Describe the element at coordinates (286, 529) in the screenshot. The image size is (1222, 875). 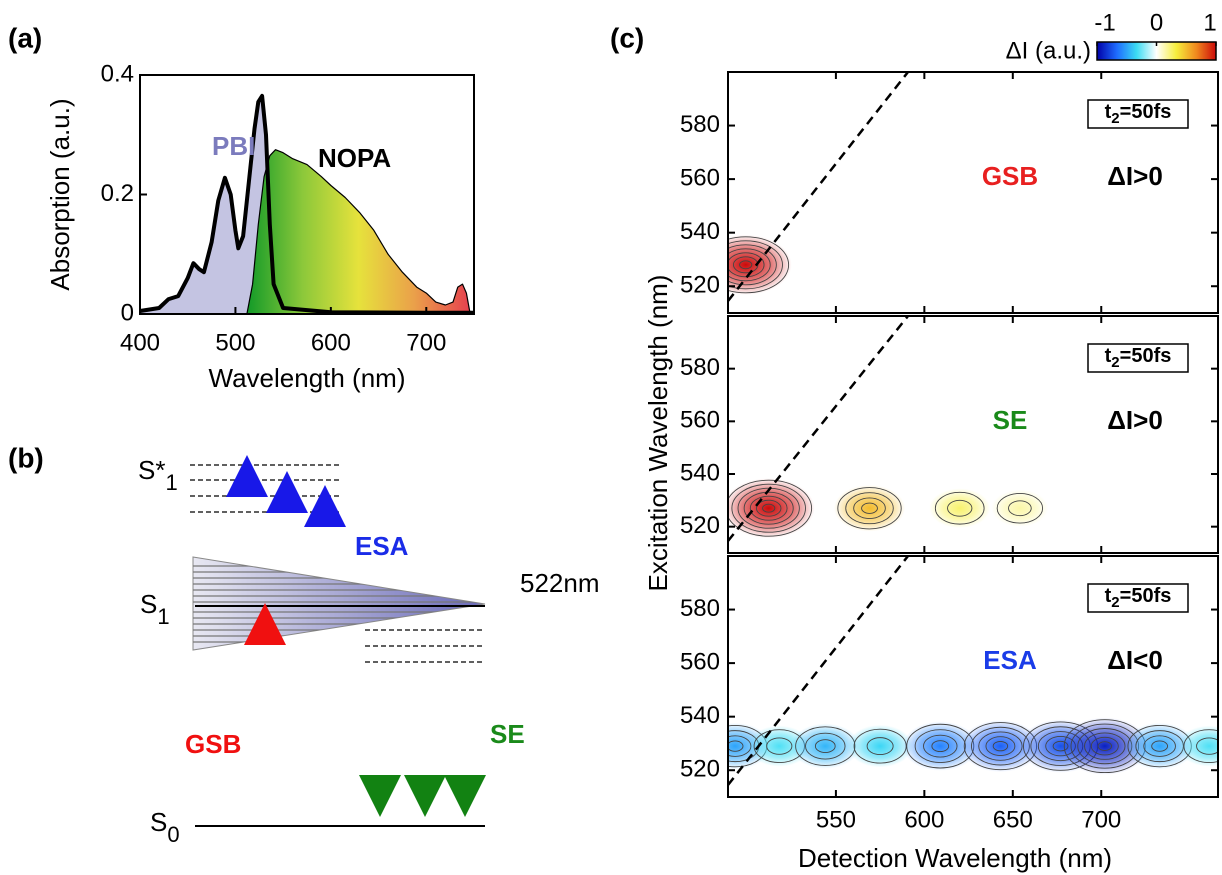
I see `esa-arrows` at that location.